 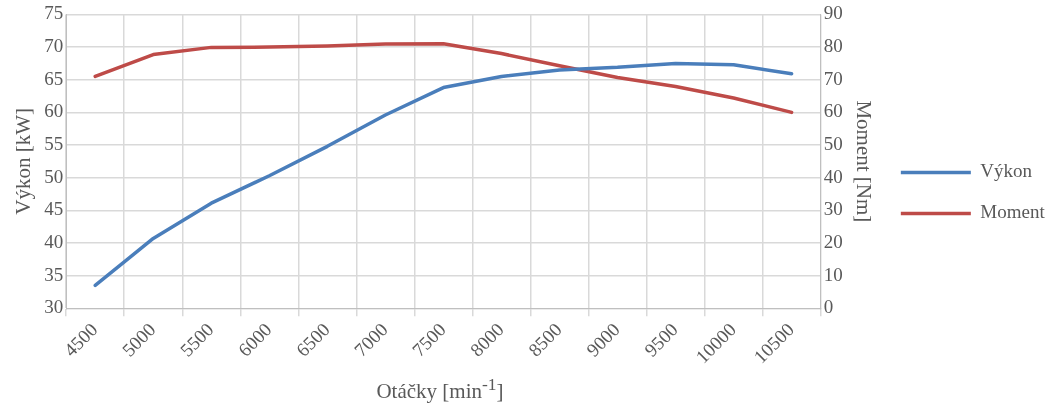 What do you see at coordinates (54, 78) in the screenshot?
I see `y-tick-label: 65` at bounding box center [54, 78].